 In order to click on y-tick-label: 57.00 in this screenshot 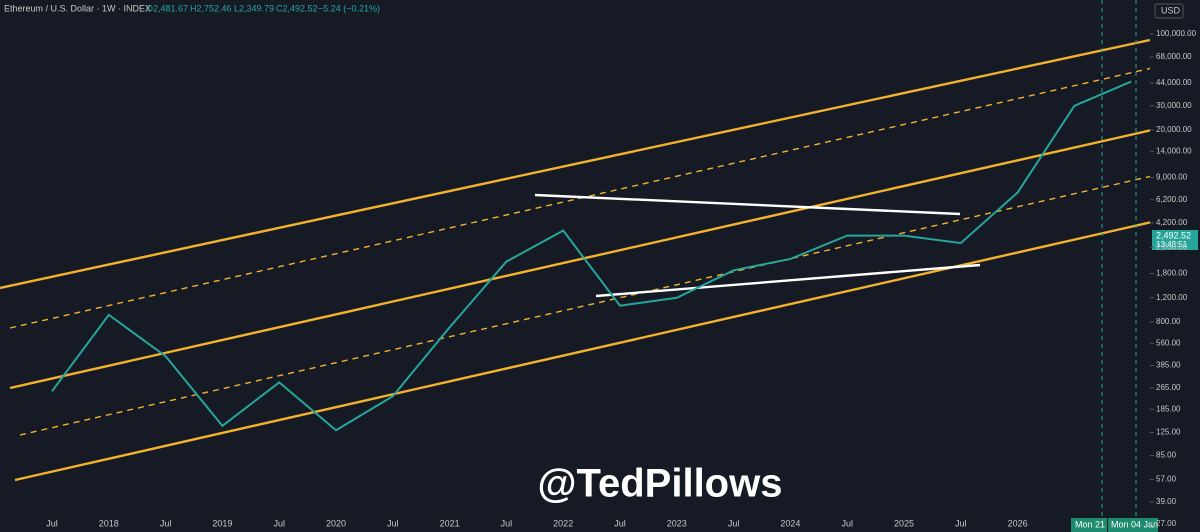, I will do `click(1166, 479)`.